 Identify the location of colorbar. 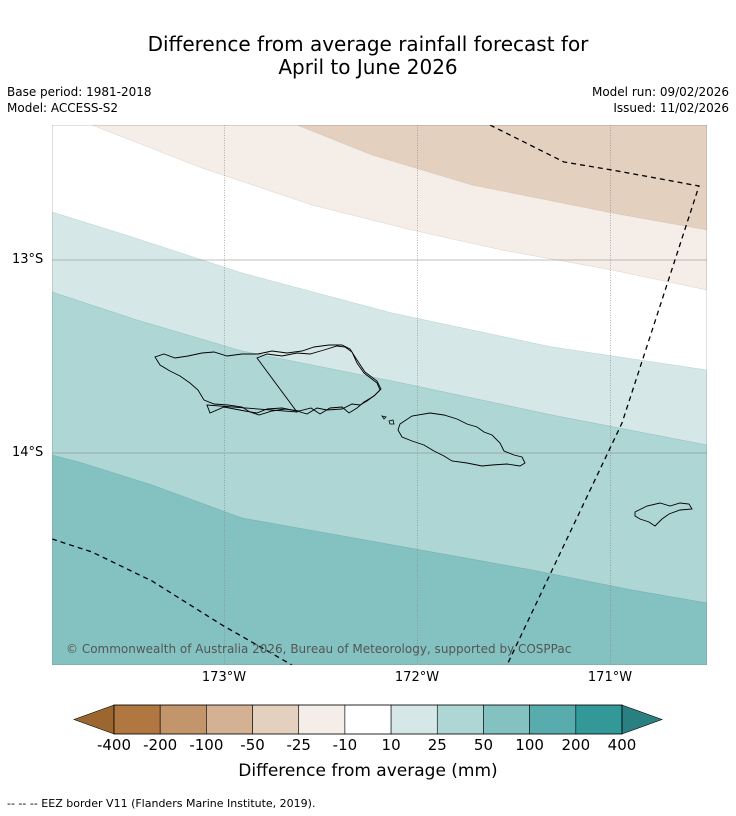
(368, 719).